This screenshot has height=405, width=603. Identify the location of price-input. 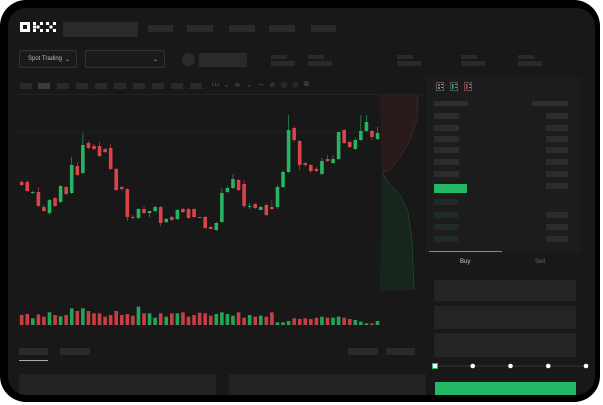
(505, 290).